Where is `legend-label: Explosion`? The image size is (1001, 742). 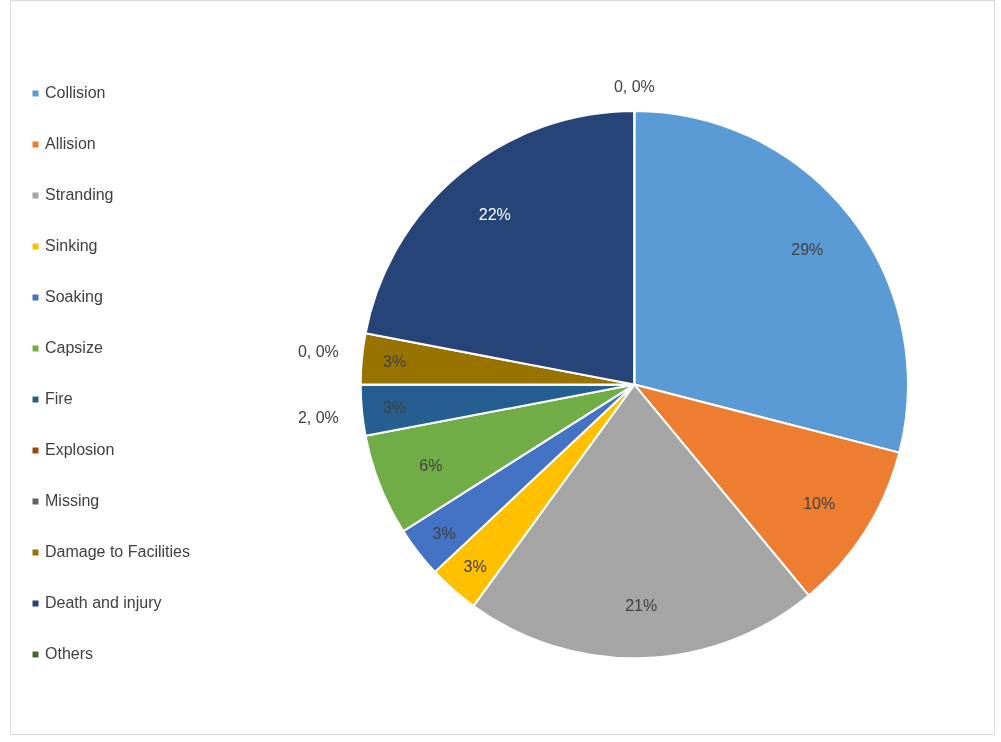 legend-label: Explosion is located at coordinates (80, 450).